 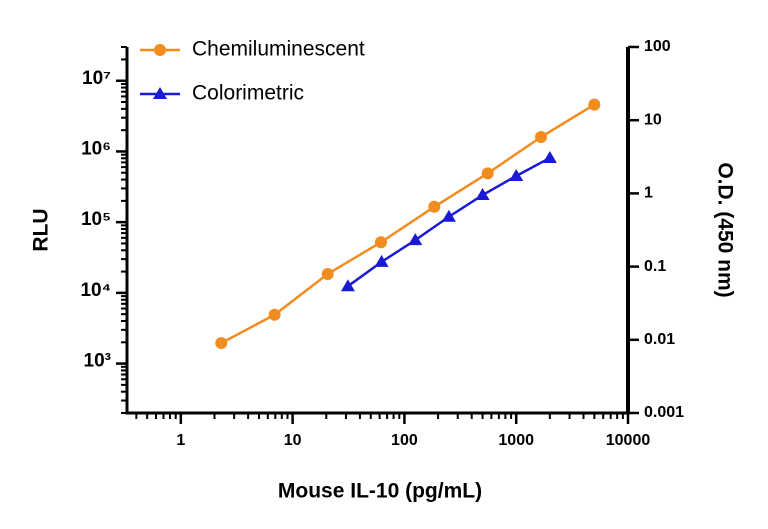 What do you see at coordinates (655, 266) in the screenshot?
I see `y2-tick-label: 0.1` at bounding box center [655, 266].